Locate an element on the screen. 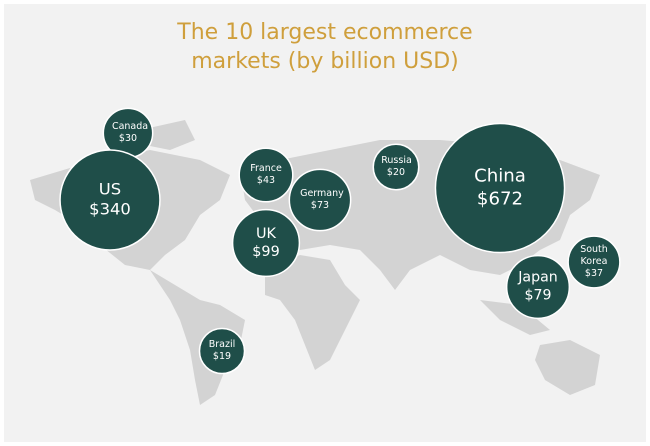 This screenshot has height=446, width=650. bubble-label: US $340 is located at coordinates (110, 200).